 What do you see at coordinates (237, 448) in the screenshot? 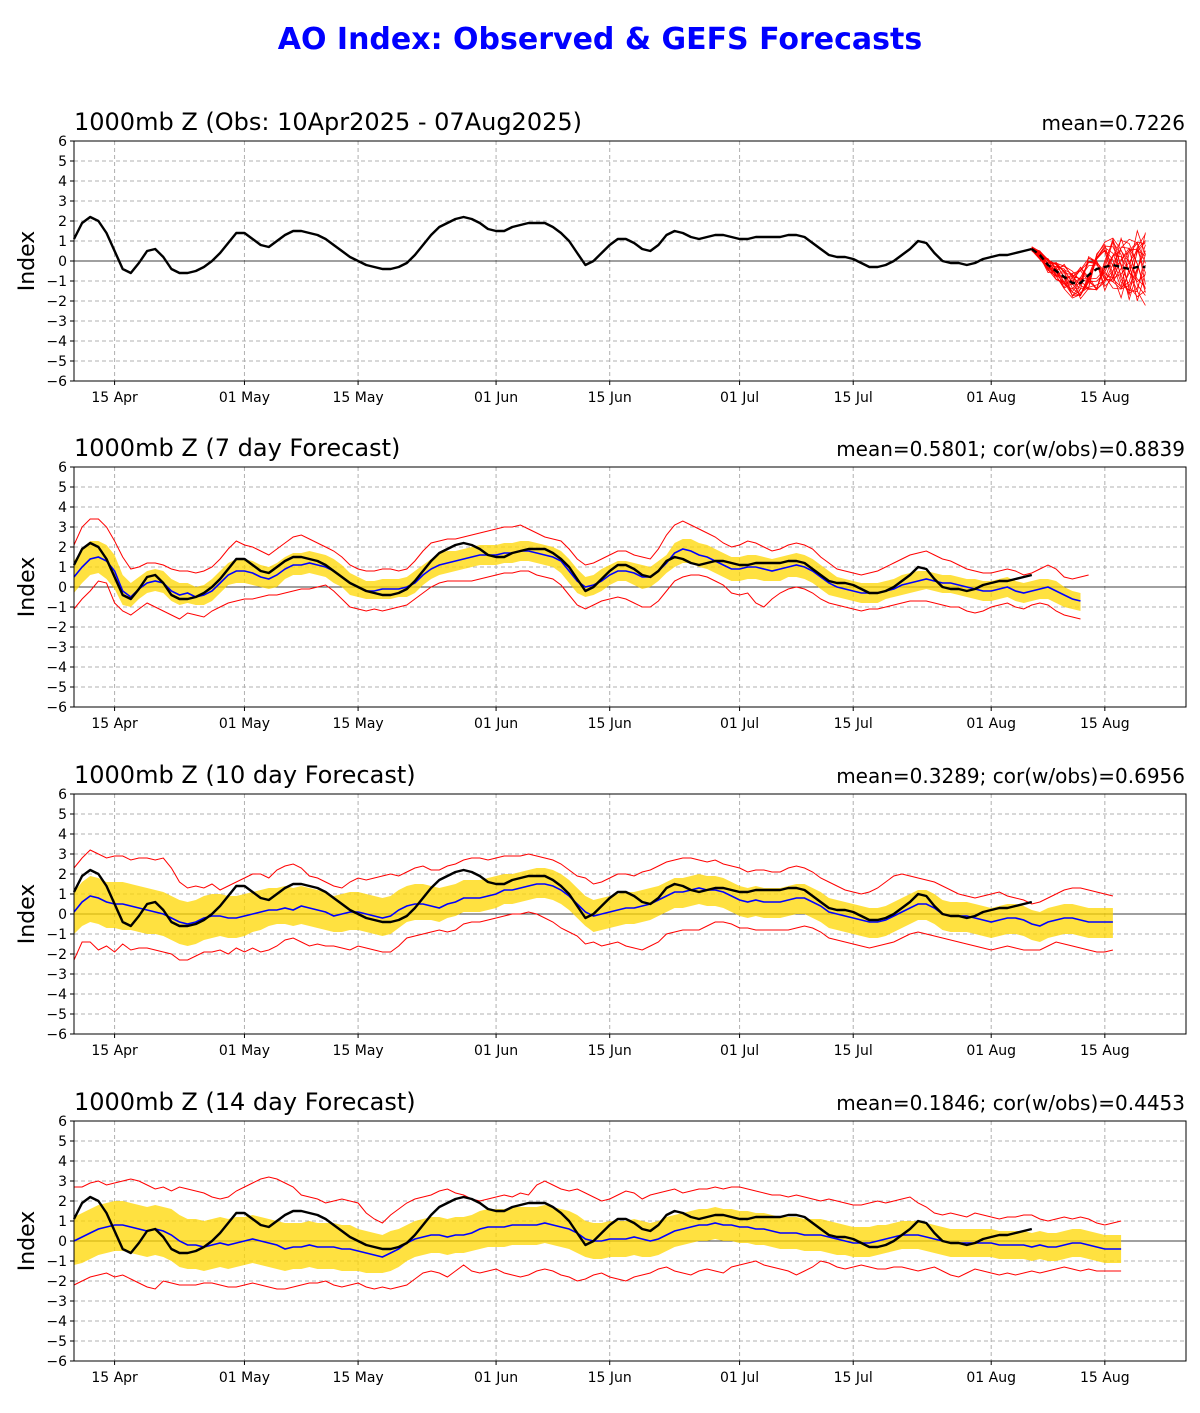
I see `panel-title: 1000mb Z (7 day Forecast)` at bounding box center [237, 448].